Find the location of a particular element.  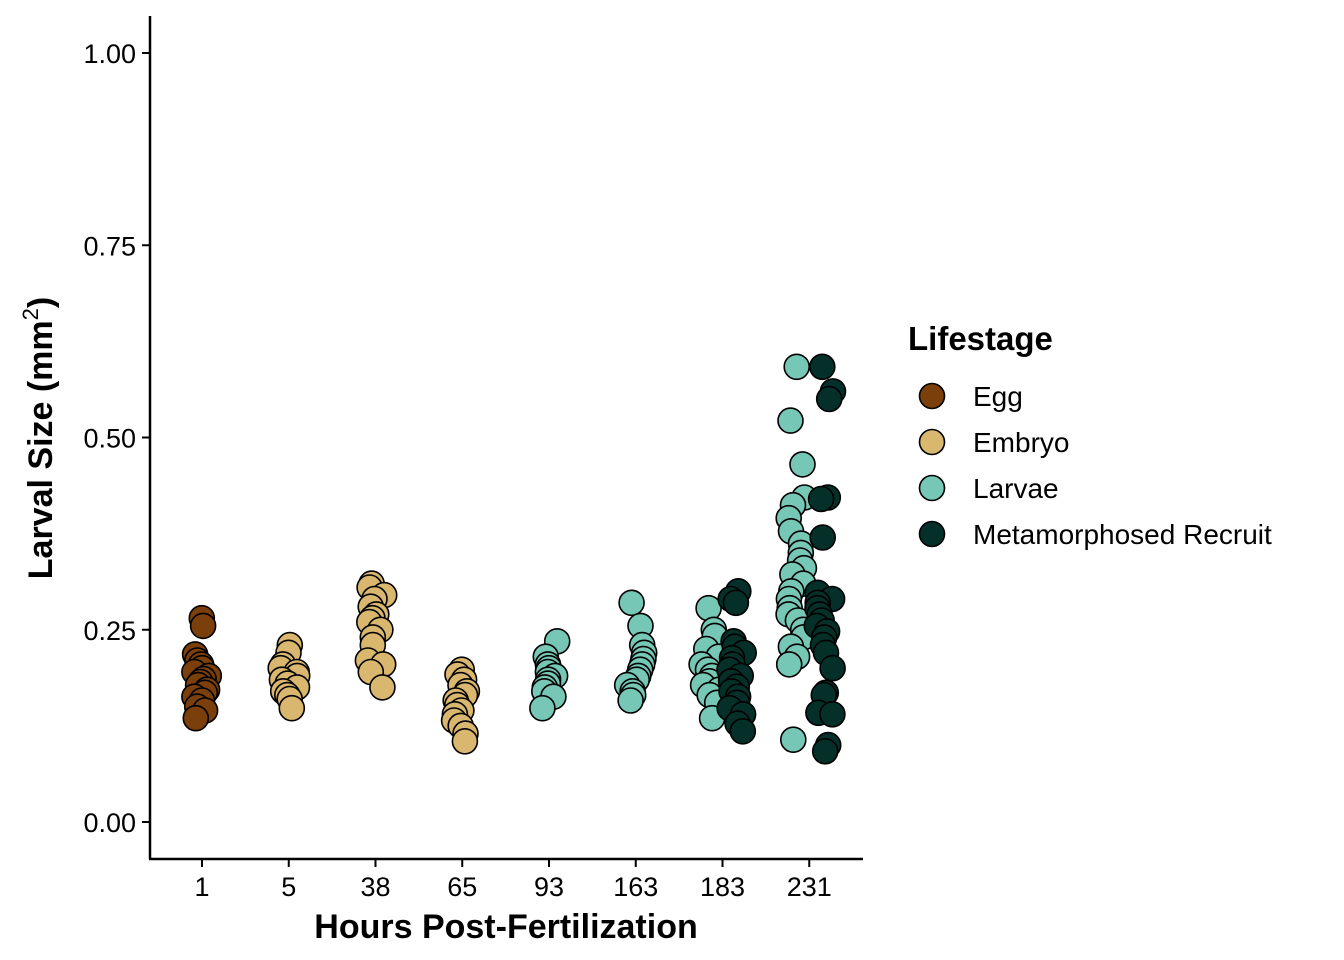

legend-label: Larvae is located at coordinates (1016, 488).